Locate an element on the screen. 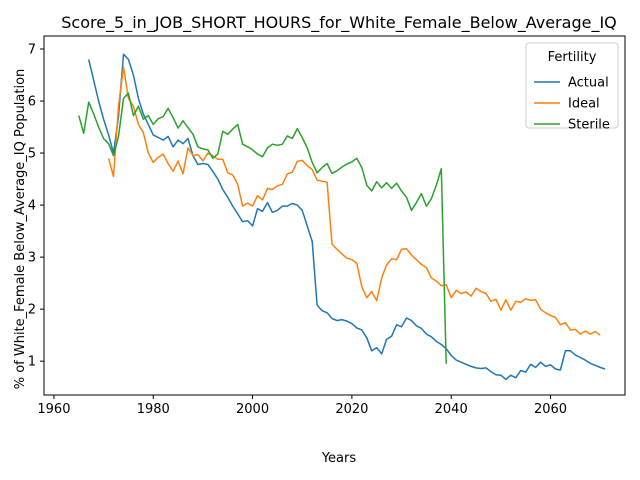 The image size is (640, 480). legend-title: Fertility is located at coordinates (572, 57).